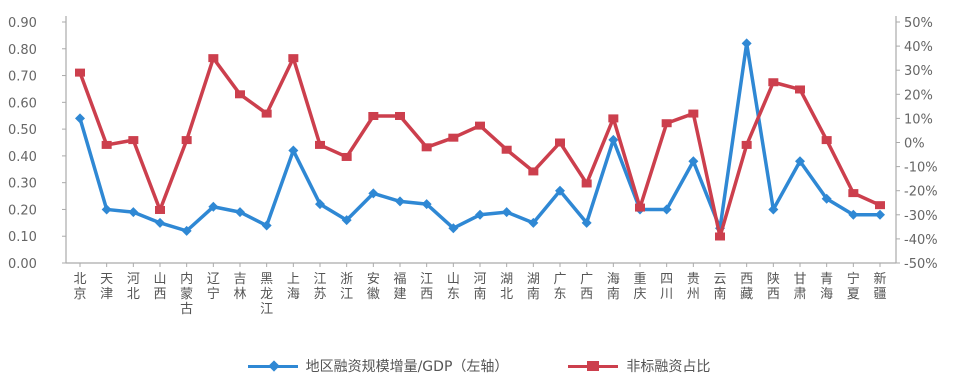 The width and height of the screenshot is (958, 383). I want to click on x-tick-label: 黑龙江, so click(266, 294).